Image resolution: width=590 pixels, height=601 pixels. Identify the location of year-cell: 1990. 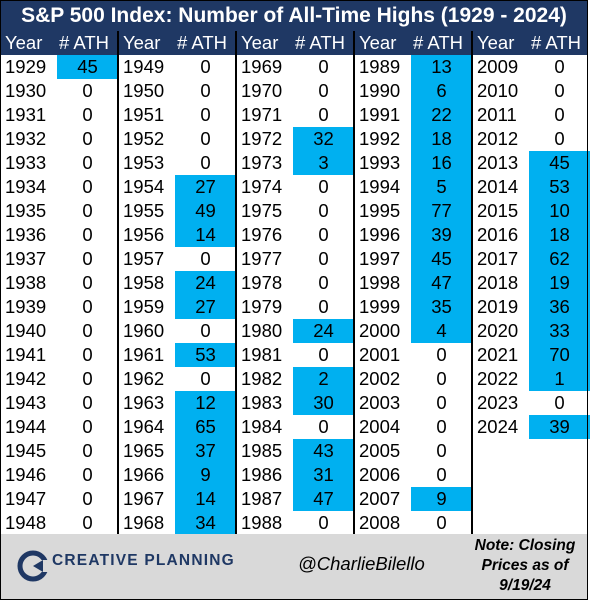
(380, 90).